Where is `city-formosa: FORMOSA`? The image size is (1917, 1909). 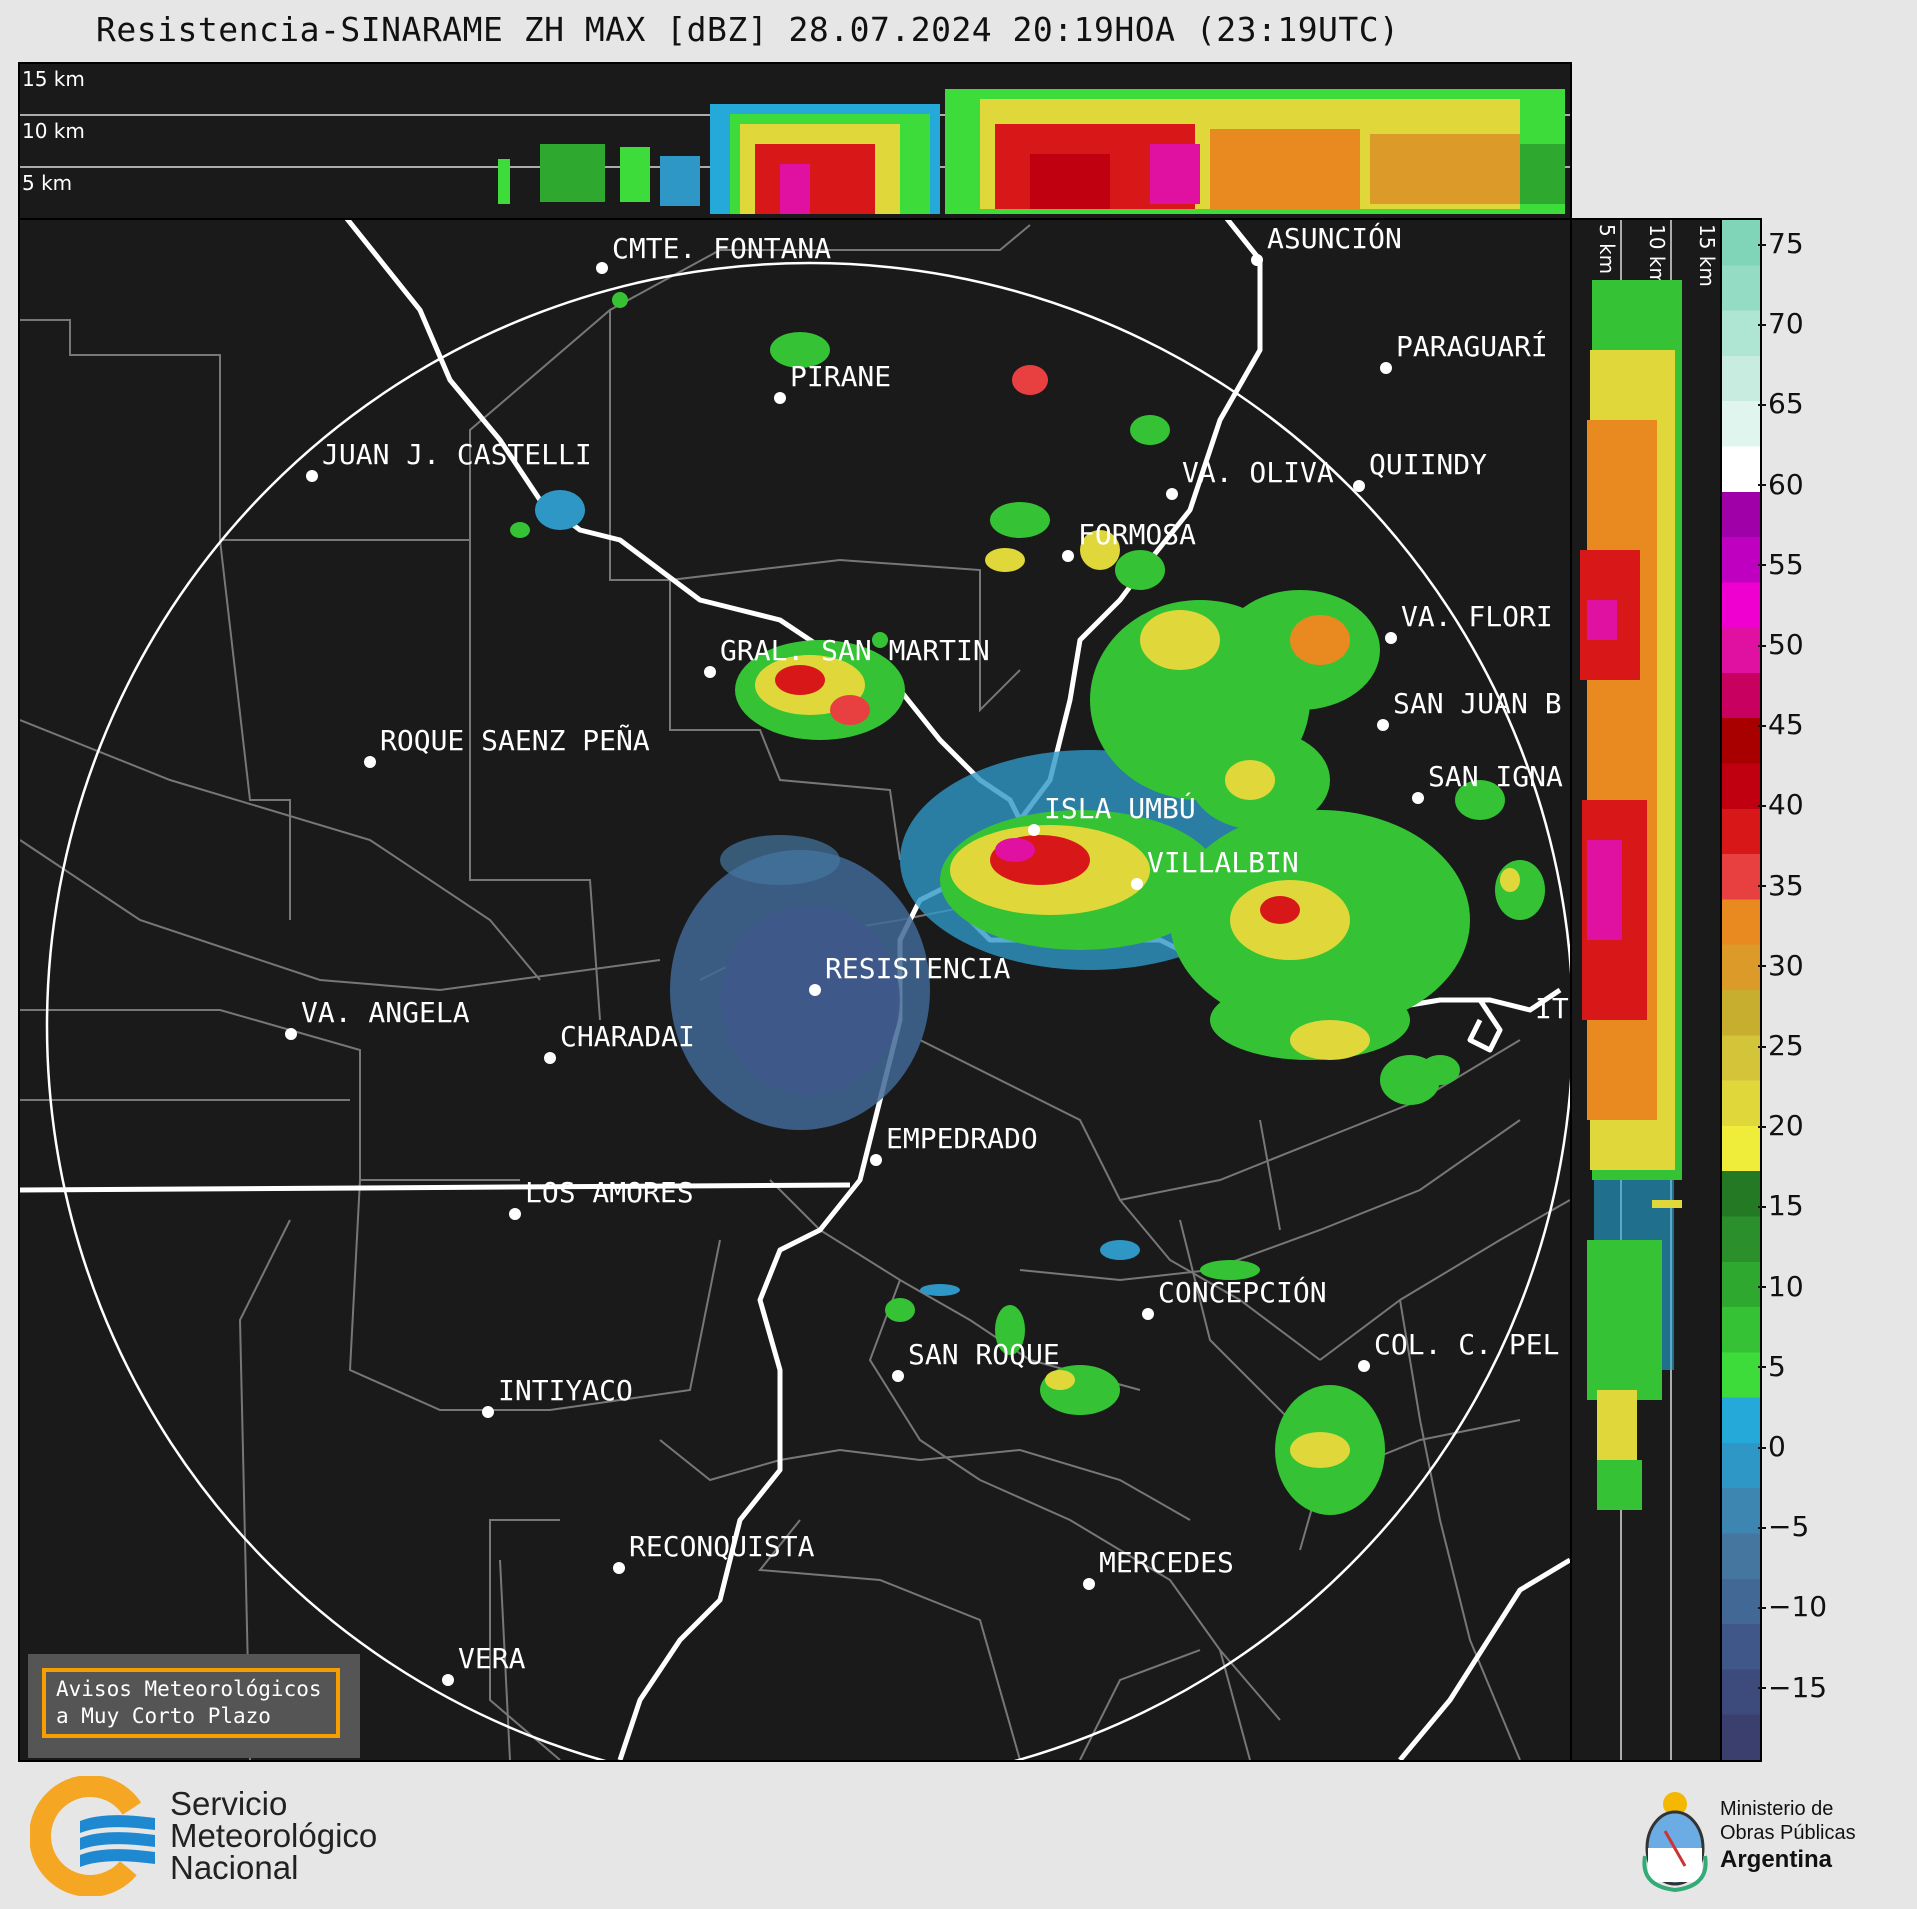 city-formosa: FORMOSA is located at coordinates (1129, 540).